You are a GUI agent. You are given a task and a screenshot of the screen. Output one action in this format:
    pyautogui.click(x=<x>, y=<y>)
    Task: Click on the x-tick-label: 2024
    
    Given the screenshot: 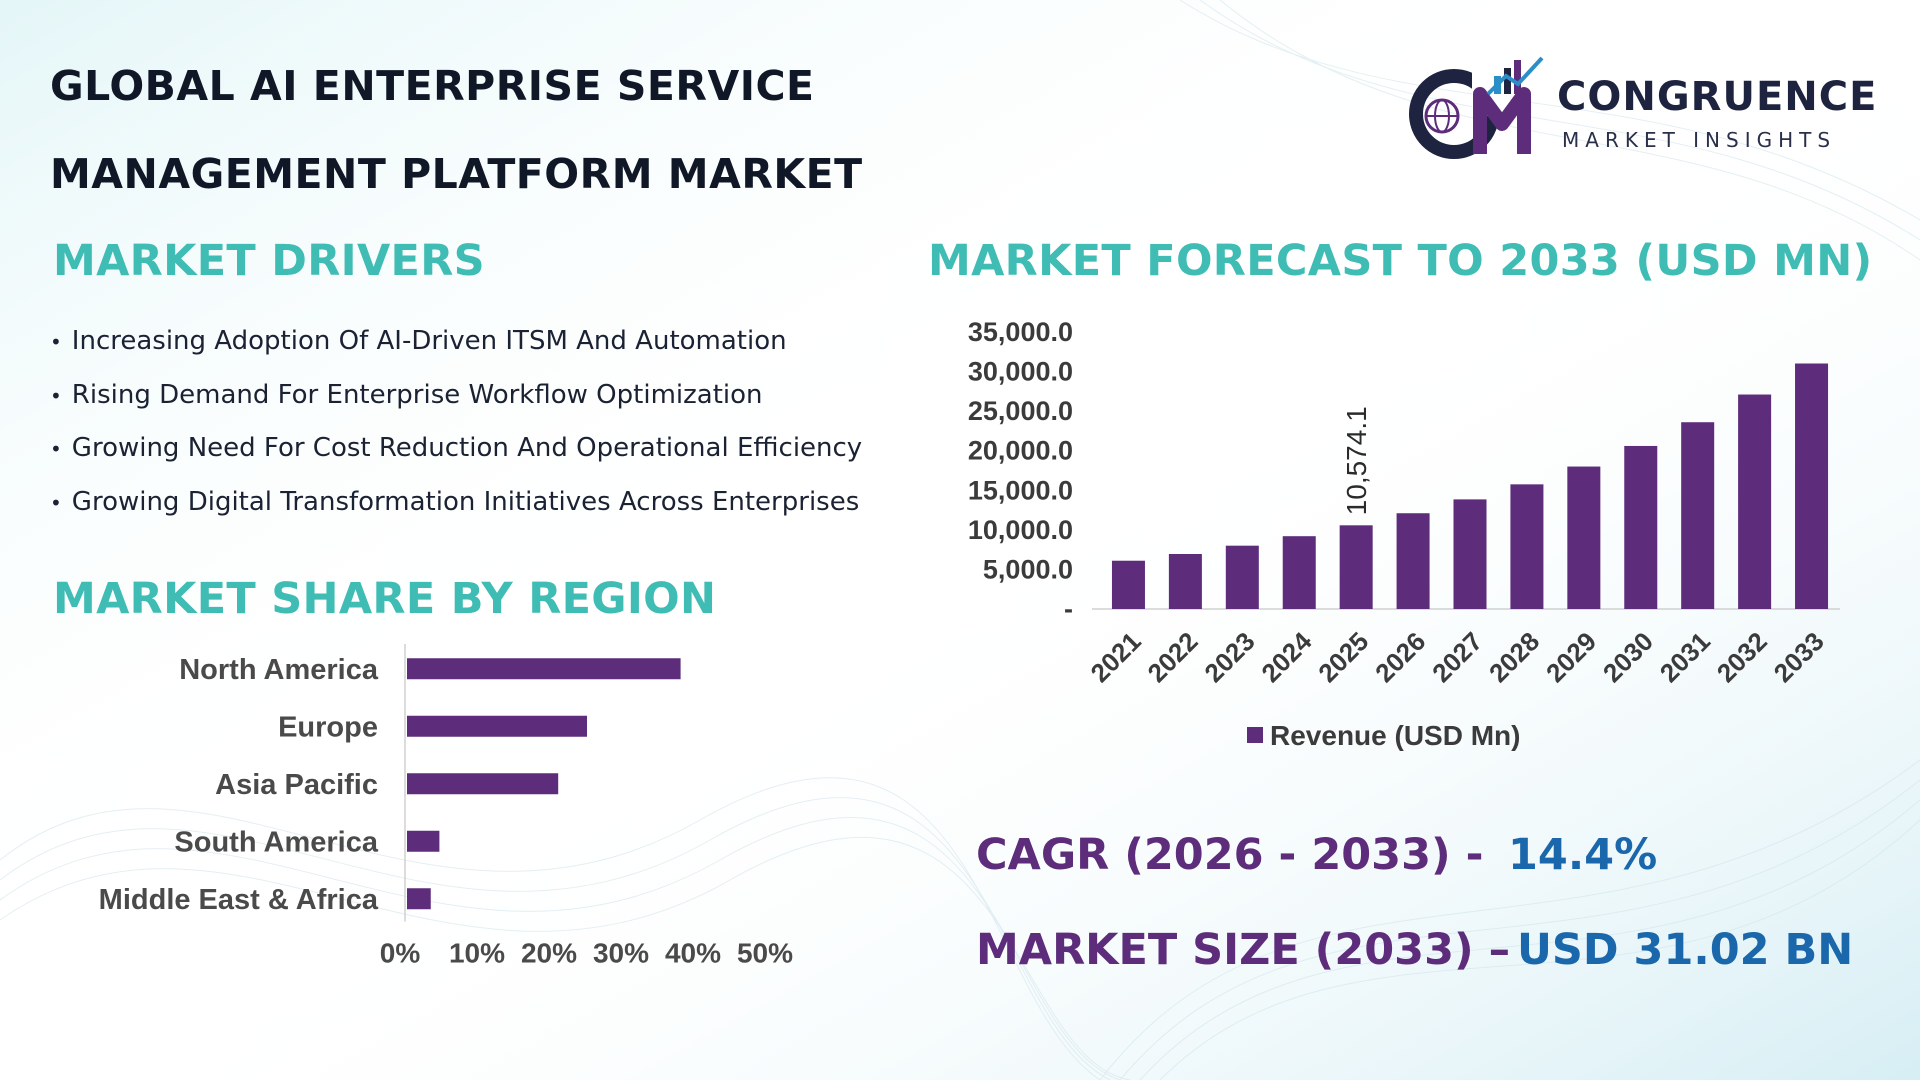 What is the action you would take?
    pyautogui.click(x=1286, y=657)
    